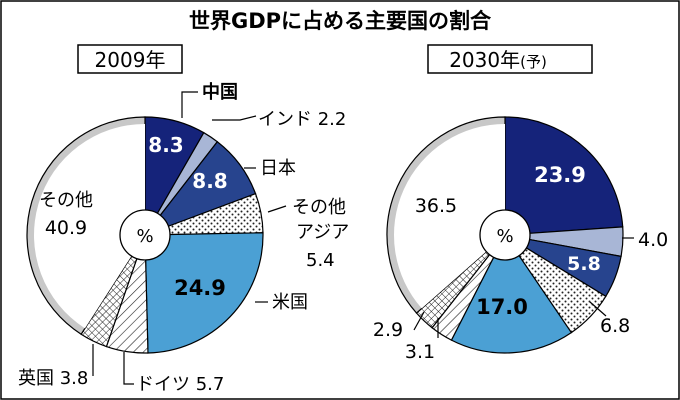 The width and height of the screenshot is (680, 400). I want to click on label-2030-other-value: 36.5, so click(436, 206).